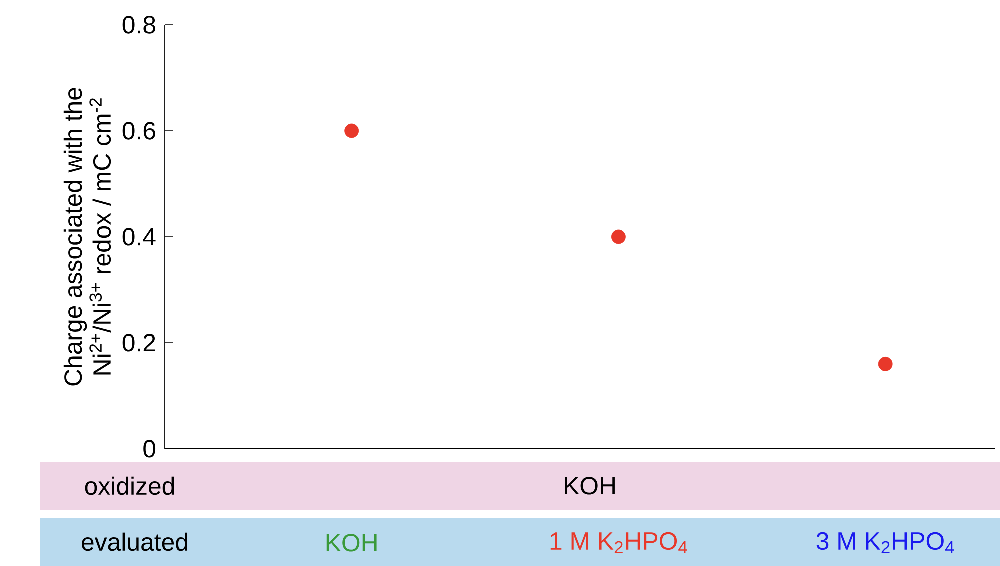 Image resolution: width=1000 pixels, height=566 pixels. Describe the element at coordinates (885, 543) in the screenshot. I see `x-tick-label: 3 M K$_{2}$HPO$_{4}$` at that location.